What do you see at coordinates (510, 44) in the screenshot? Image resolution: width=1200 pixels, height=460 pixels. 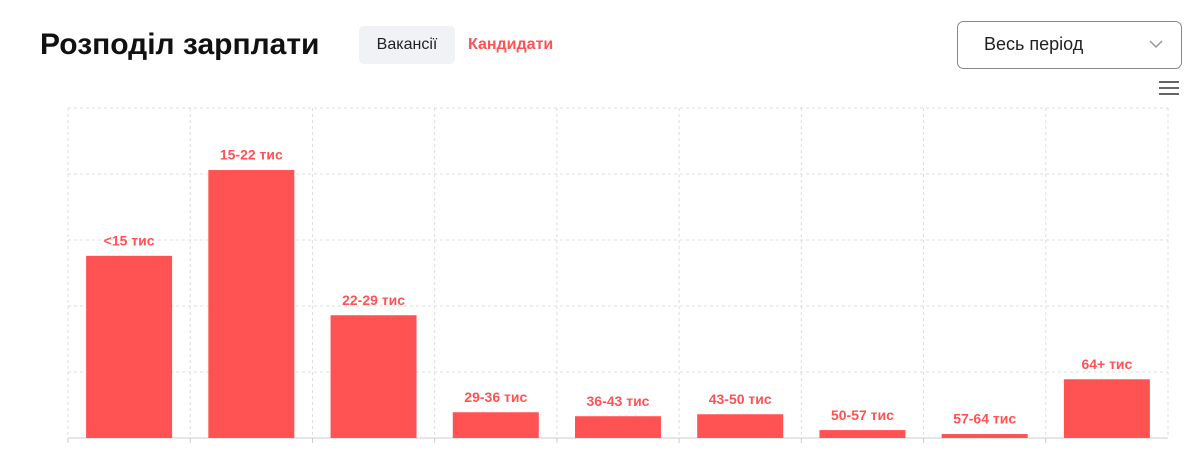 I see `tab-active: Кандидати` at bounding box center [510, 44].